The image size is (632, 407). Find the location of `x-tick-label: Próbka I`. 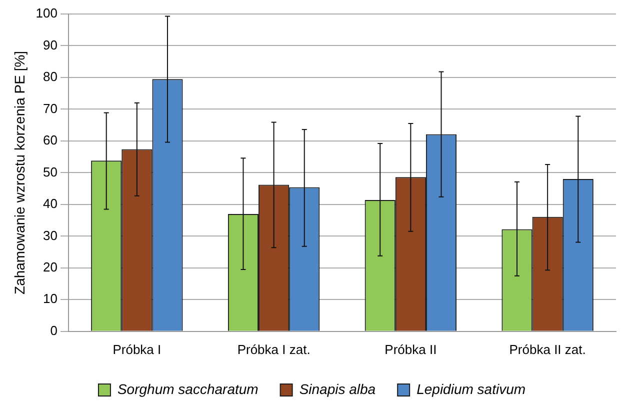

x-tick-label: Próbka I is located at coordinates (137, 349).